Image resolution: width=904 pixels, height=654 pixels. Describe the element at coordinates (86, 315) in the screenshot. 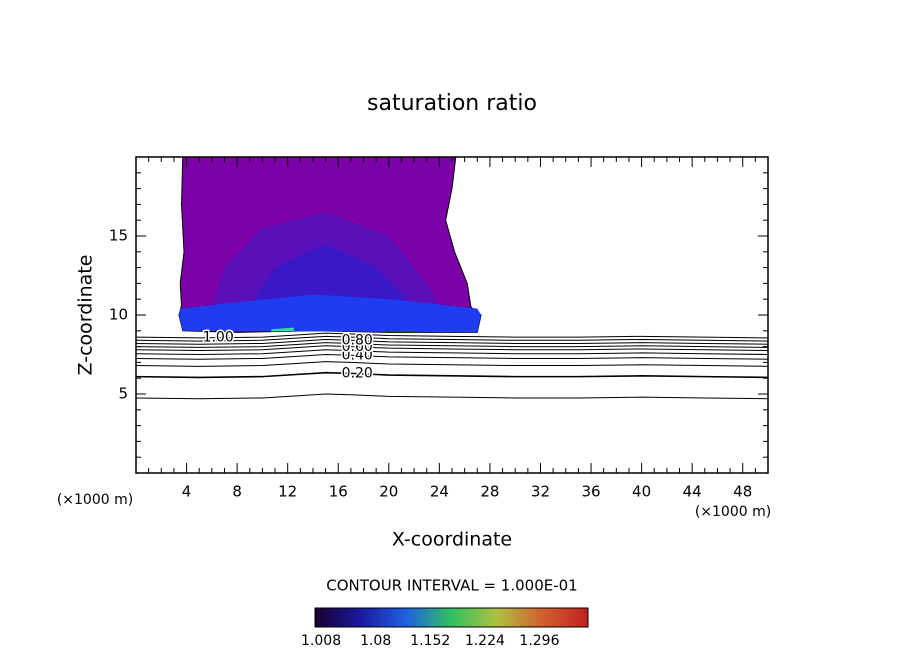

I see `y-axis-label: Z-coordinate` at that location.